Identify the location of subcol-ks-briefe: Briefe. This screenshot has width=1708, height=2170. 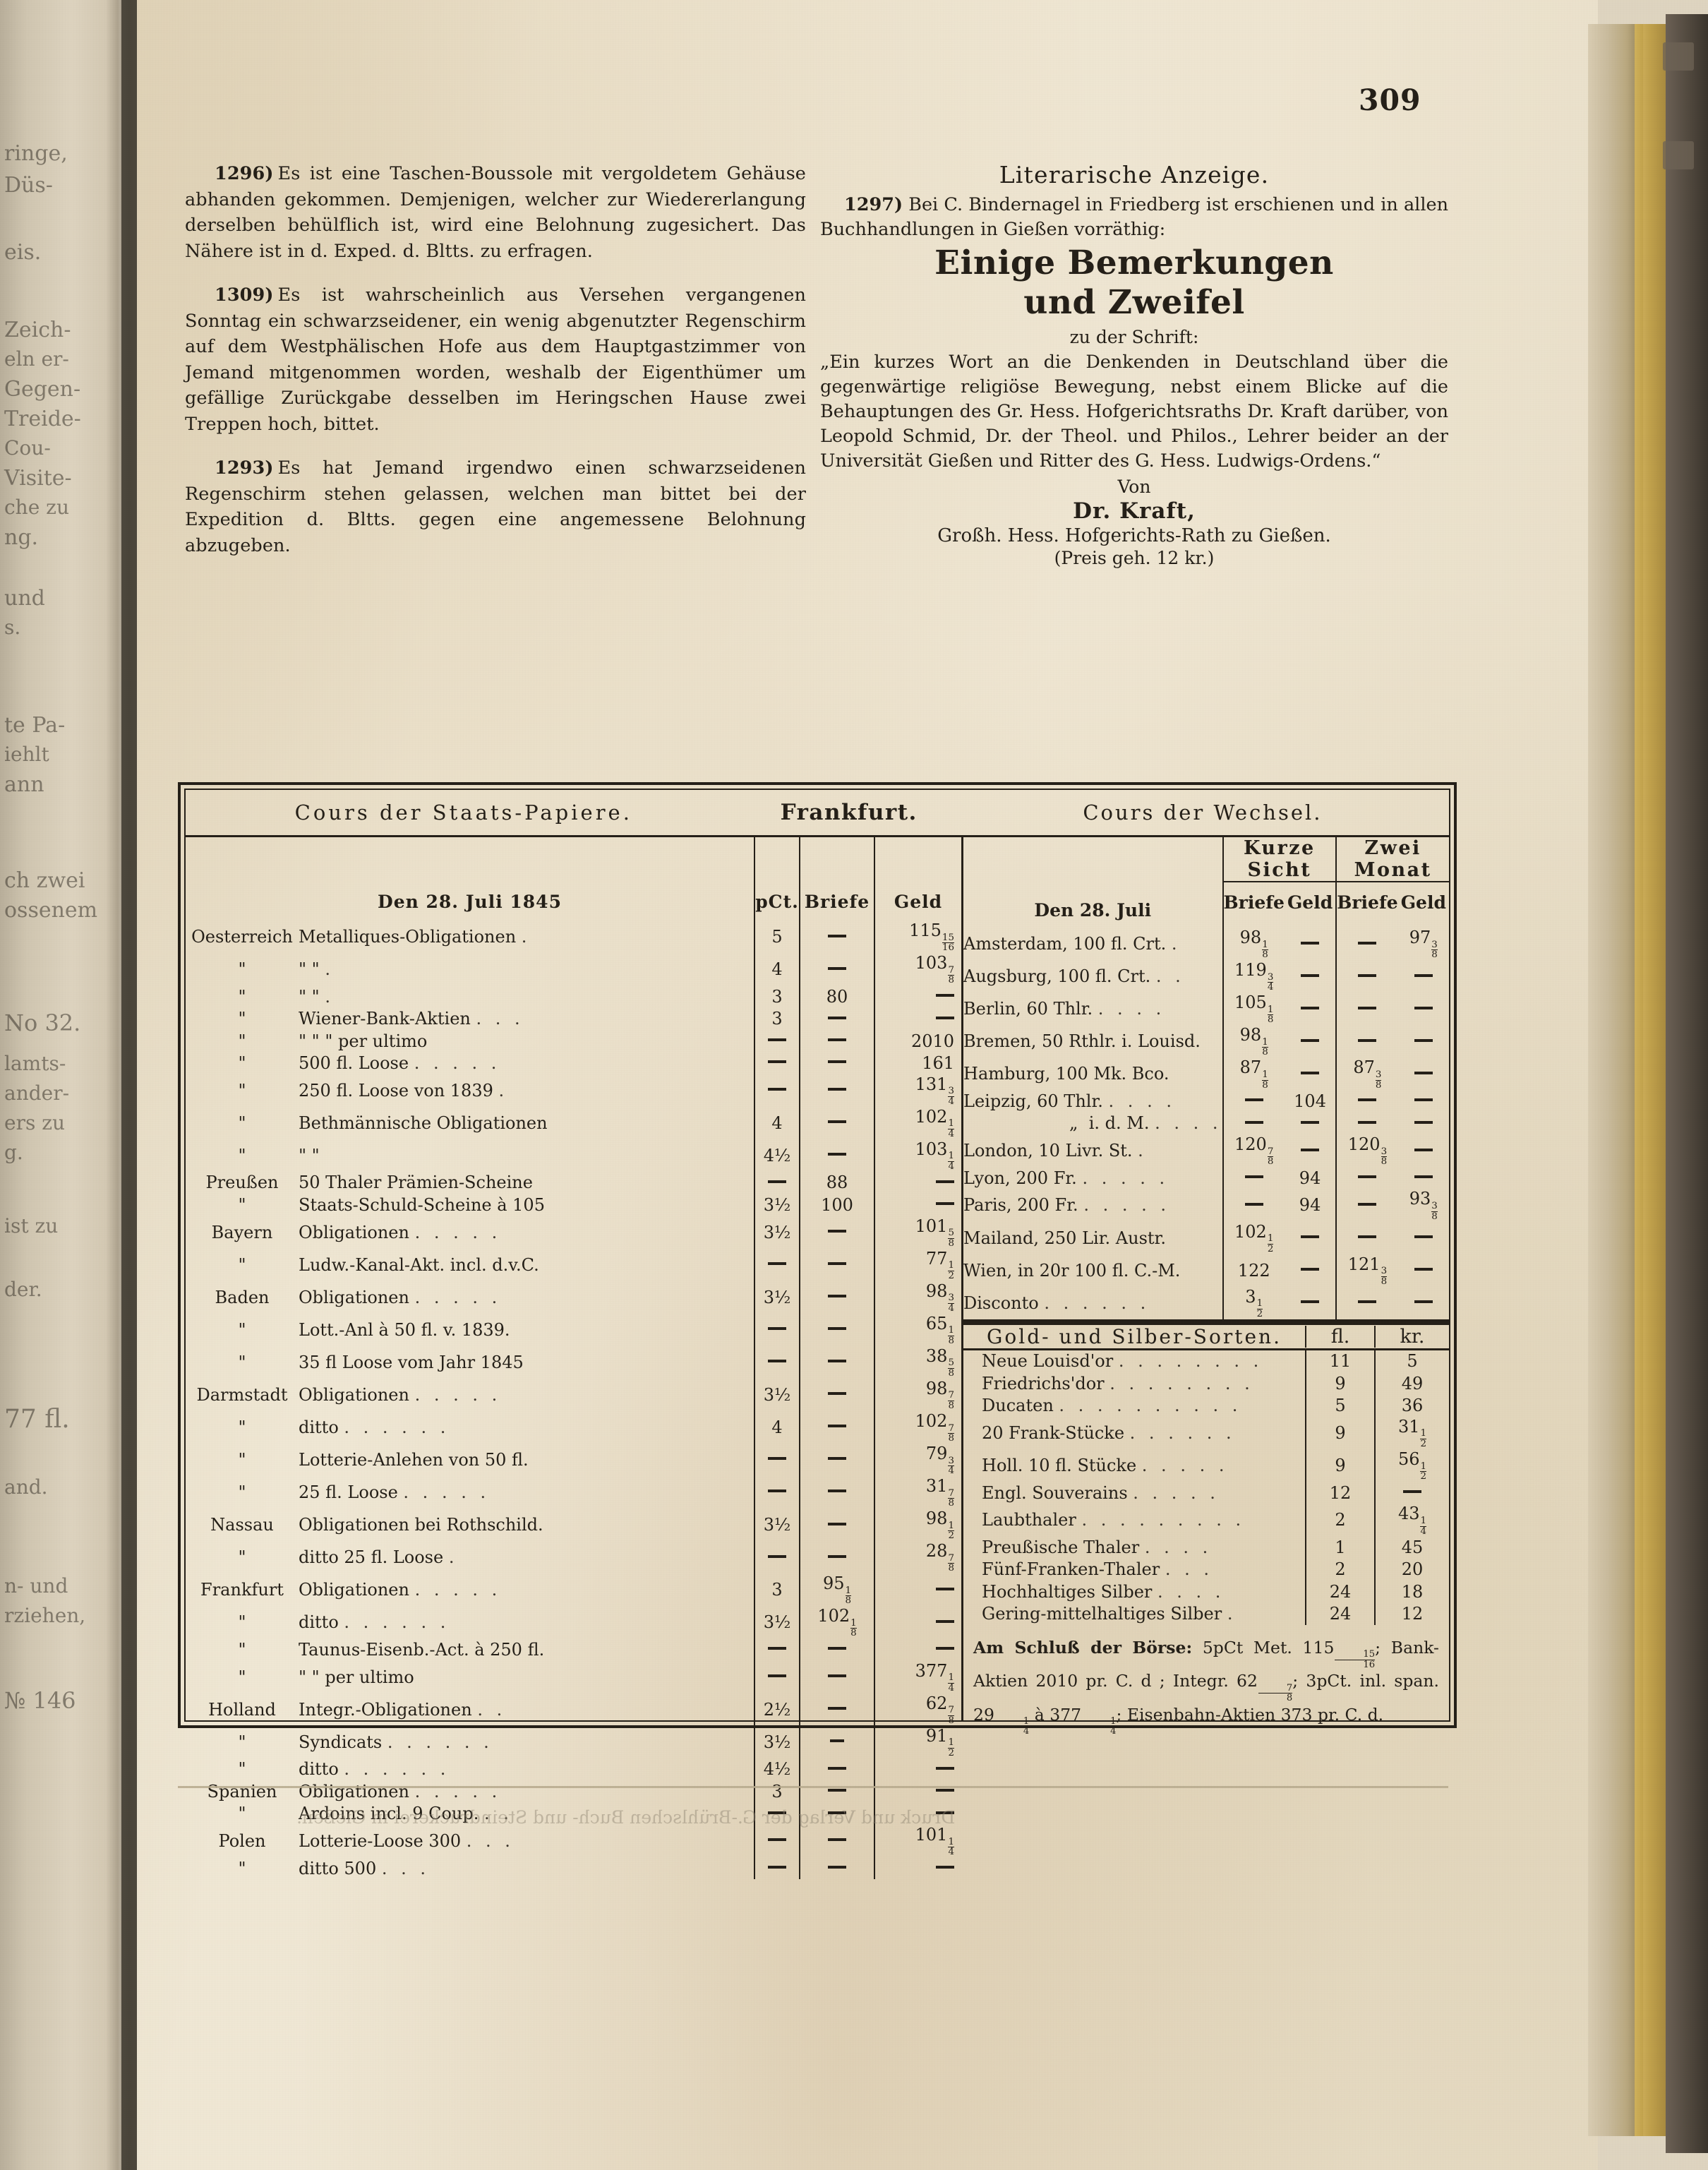
(1253, 905).